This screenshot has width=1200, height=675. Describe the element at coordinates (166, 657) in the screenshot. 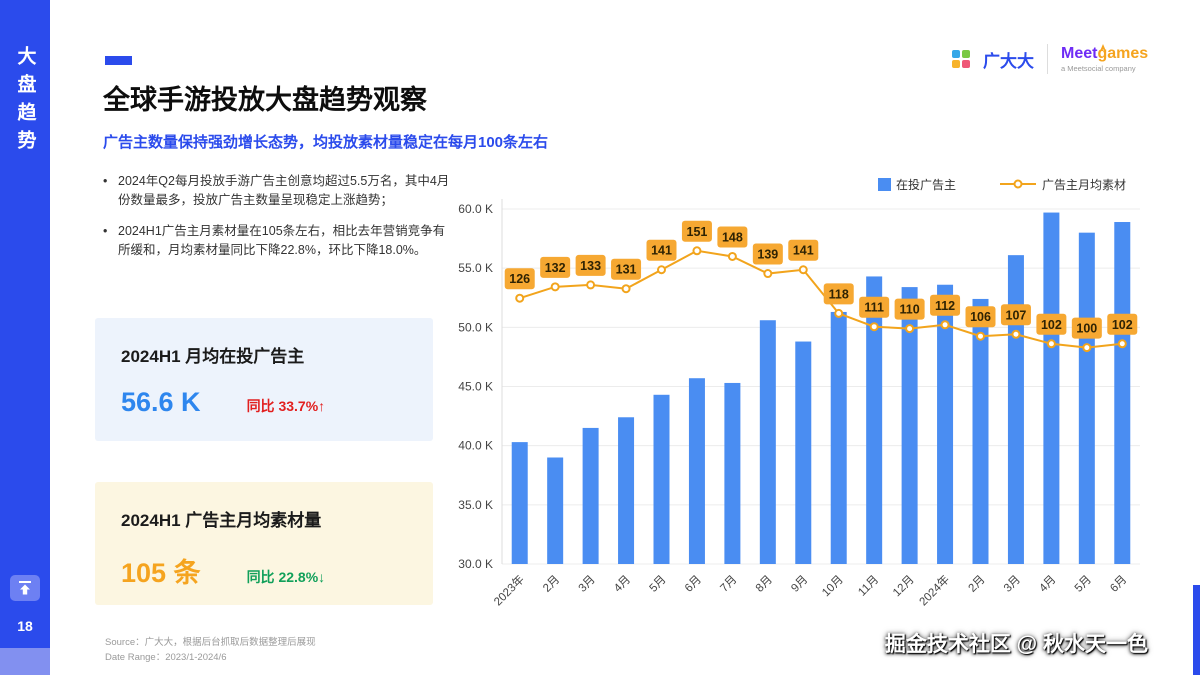

I see `date-range-line: Date Range：2023/1-2024/6` at that location.